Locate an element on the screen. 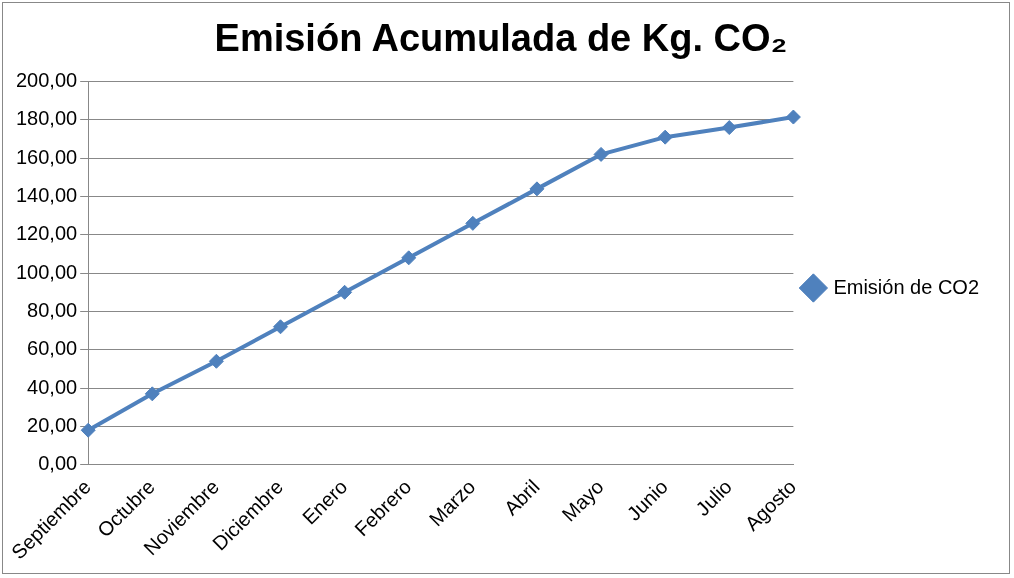  y-tick-label: 20,00 is located at coordinates (52, 424).